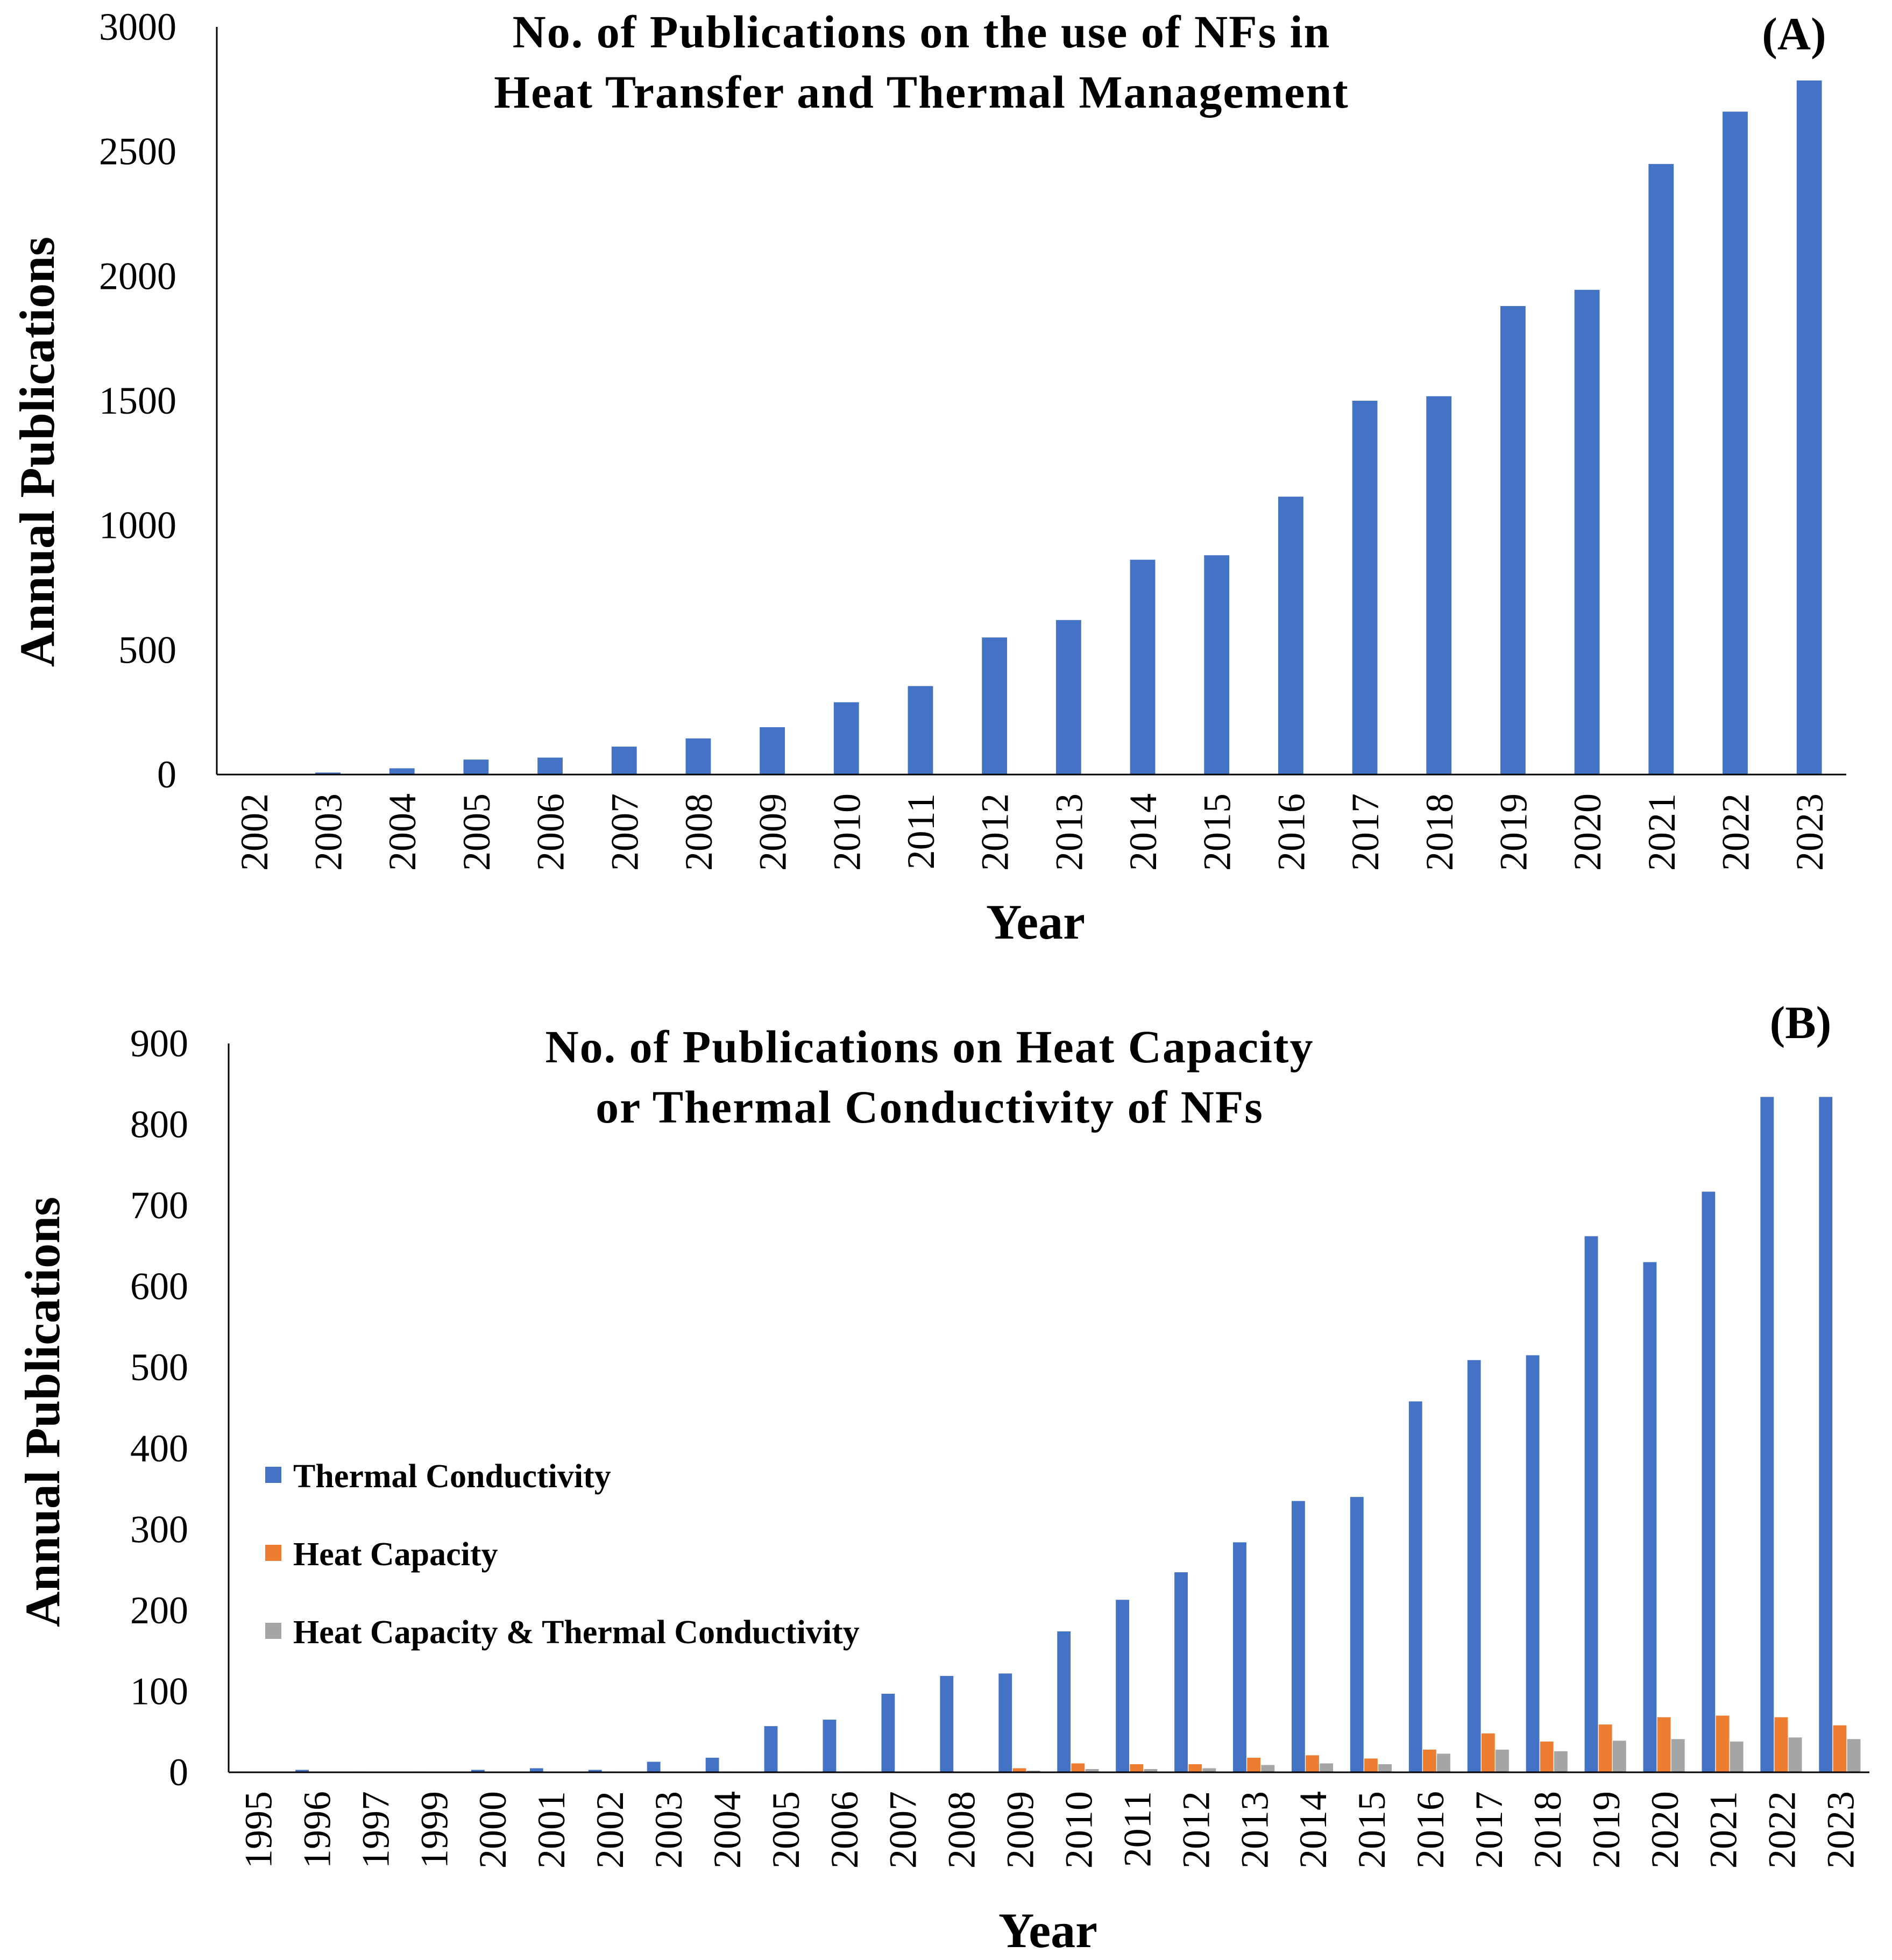 Image resolution: width=1892 pixels, height=1960 pixels. I want to click on chart-b-x-tick-label: 2022, so click(1782, 1830).